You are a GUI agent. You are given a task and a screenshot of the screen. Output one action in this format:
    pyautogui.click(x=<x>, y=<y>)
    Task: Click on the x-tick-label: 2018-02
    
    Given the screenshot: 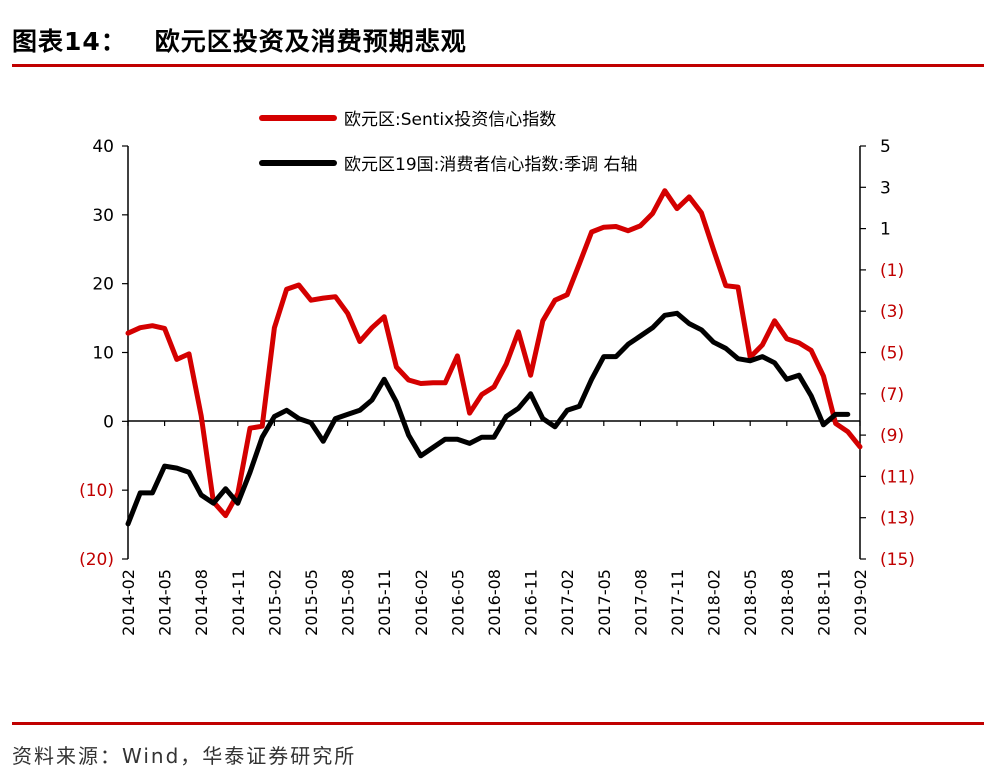 What is the action you would take?
    pyautogui.click(x=714, y=602)
    